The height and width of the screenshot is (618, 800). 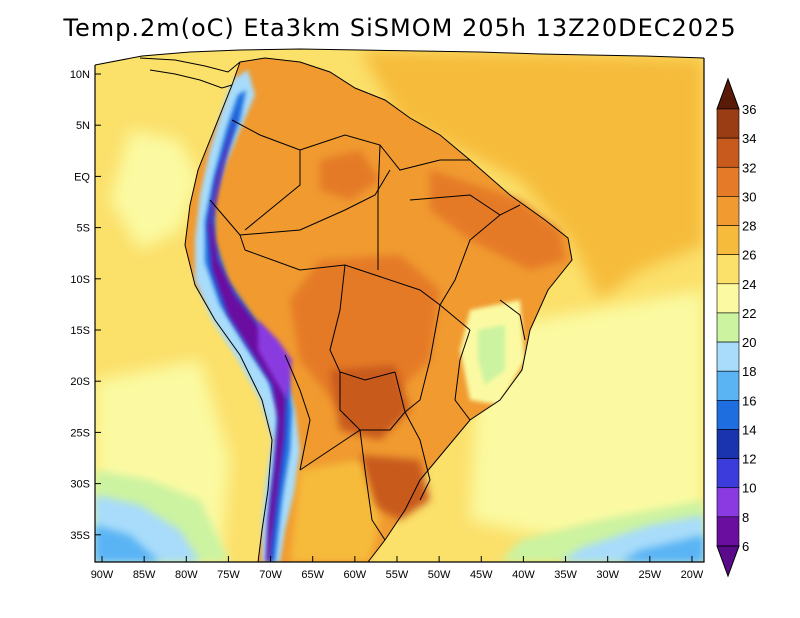 What do you see at coordinates (749, 342) in the screenshot?
I see `colorbar-label: 20` at bounding box center [749, 342].